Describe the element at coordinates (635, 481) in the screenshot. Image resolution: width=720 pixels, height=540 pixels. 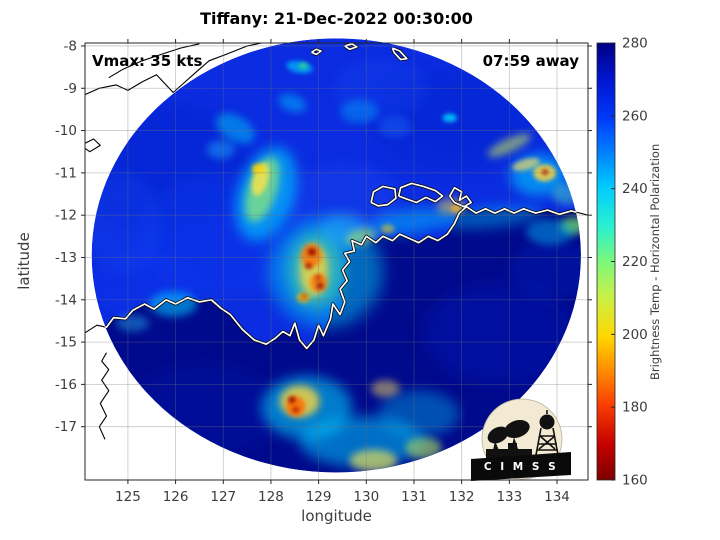
I see `colorbar-tick-label: 160` at that location.